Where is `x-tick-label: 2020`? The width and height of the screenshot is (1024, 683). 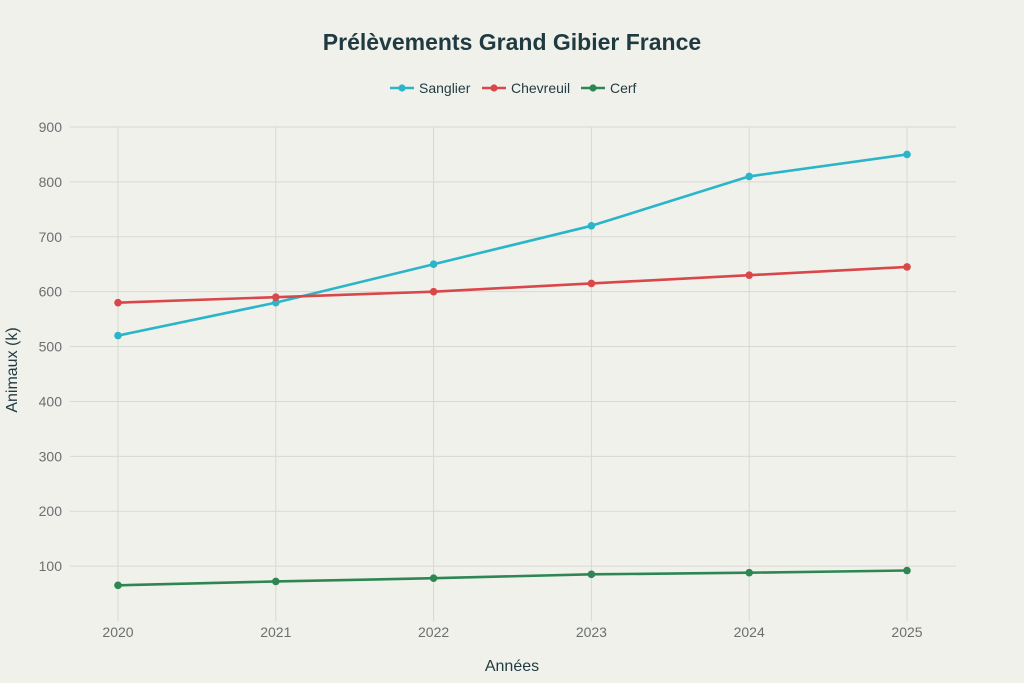
x-tick-label: 2020 is located at coordinates (117, 632).